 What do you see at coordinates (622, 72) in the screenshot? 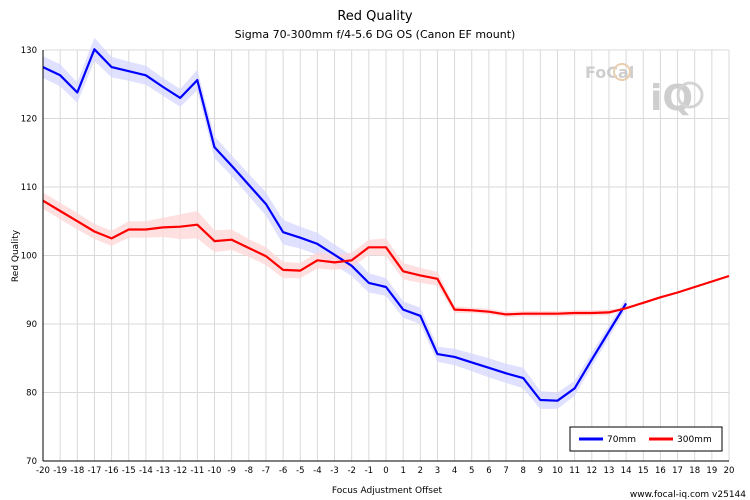
I see `logo-ring-icon` at bounding box center [622, 72].